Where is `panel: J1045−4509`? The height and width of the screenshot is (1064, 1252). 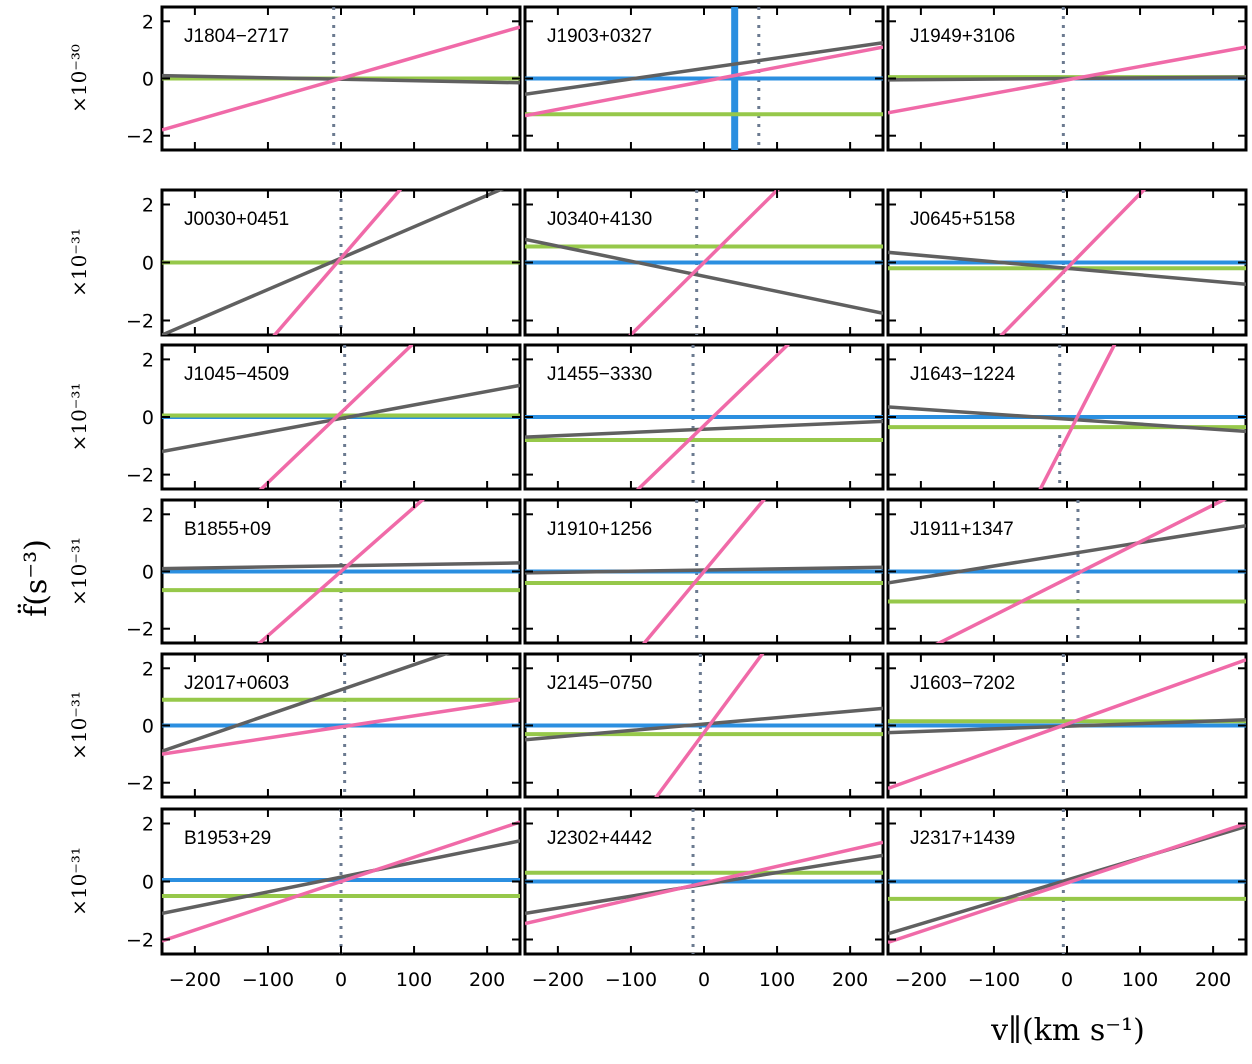
panel: J1045−4509 is located at coordinates (341, 417).